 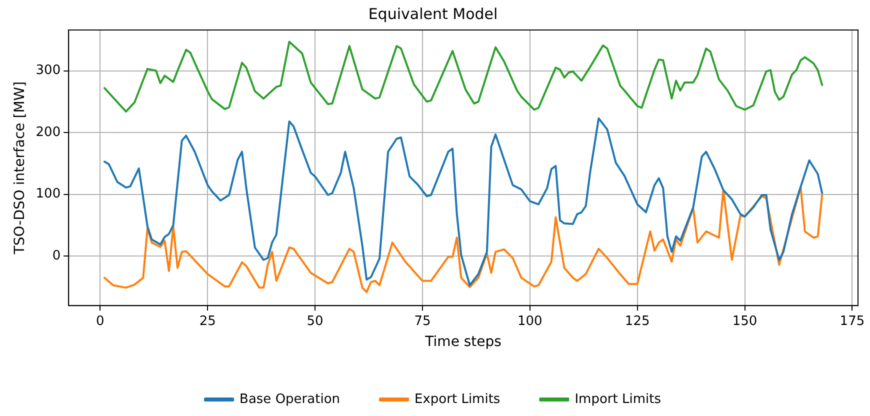 What do you see at coordinates (618, 399) in the screenshot?
I see `legend-label: Import Limits` at bounding box center [618, 399].